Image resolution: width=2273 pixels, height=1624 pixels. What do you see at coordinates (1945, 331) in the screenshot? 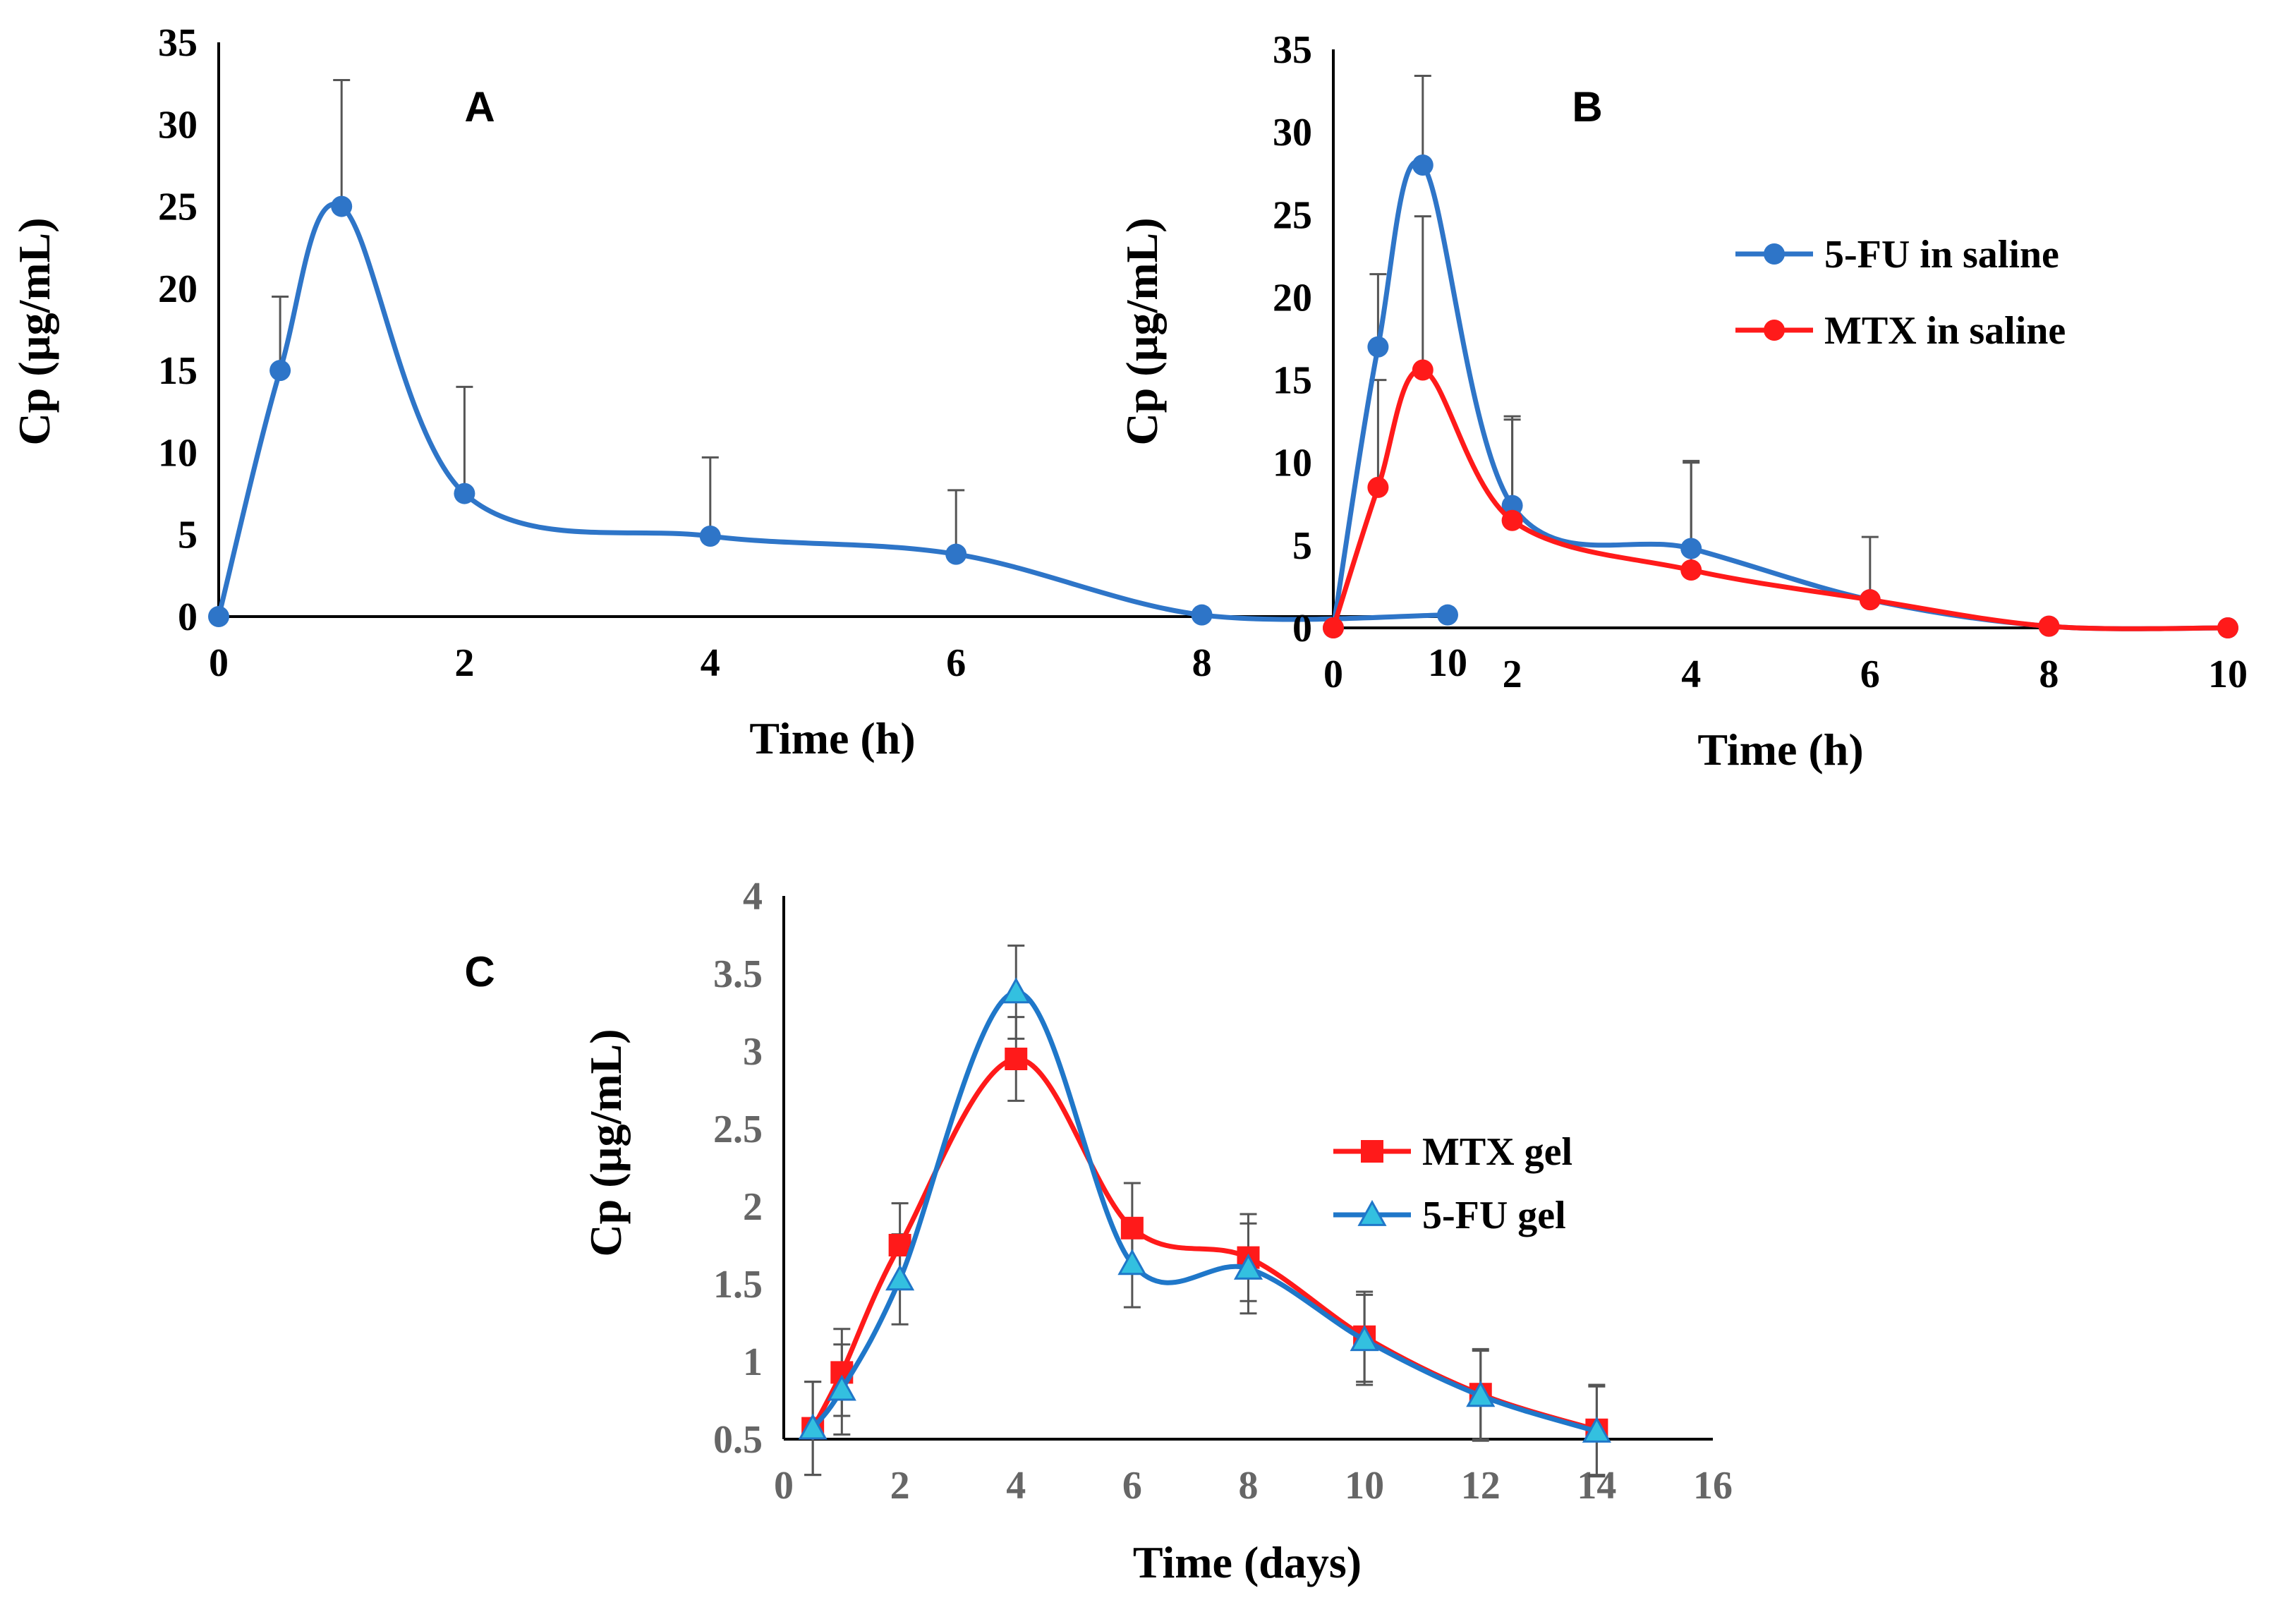
I see `legend-label: MTX in saline` at bounding box center [1945, 331].